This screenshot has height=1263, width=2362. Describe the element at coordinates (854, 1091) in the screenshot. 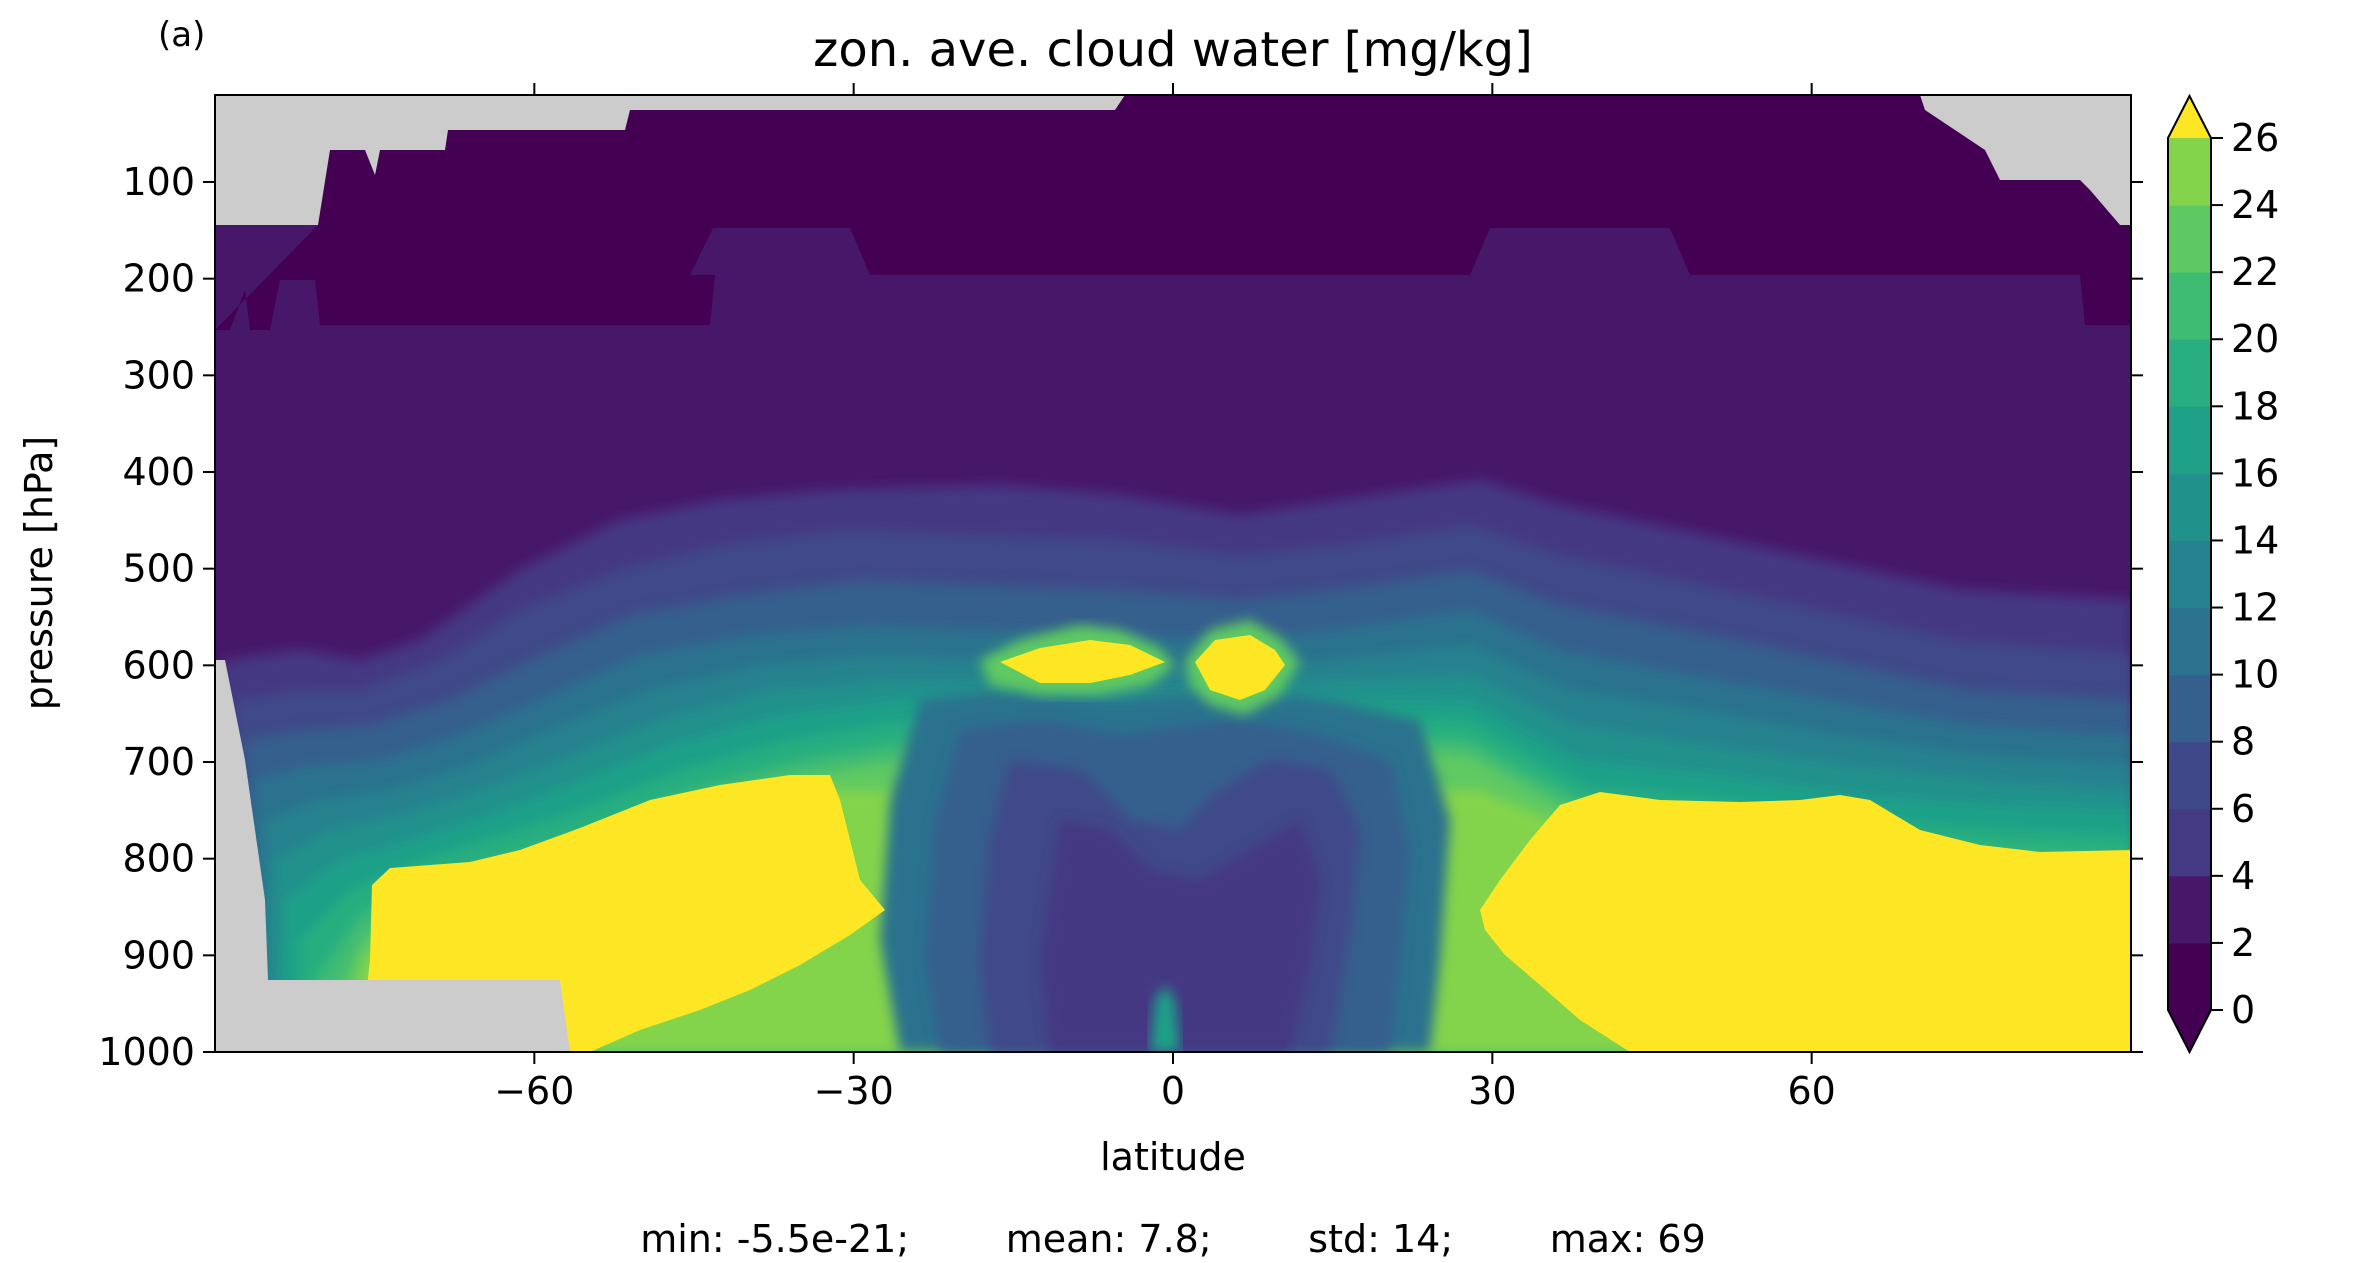

I see `x-tick-label: −30` at that location.